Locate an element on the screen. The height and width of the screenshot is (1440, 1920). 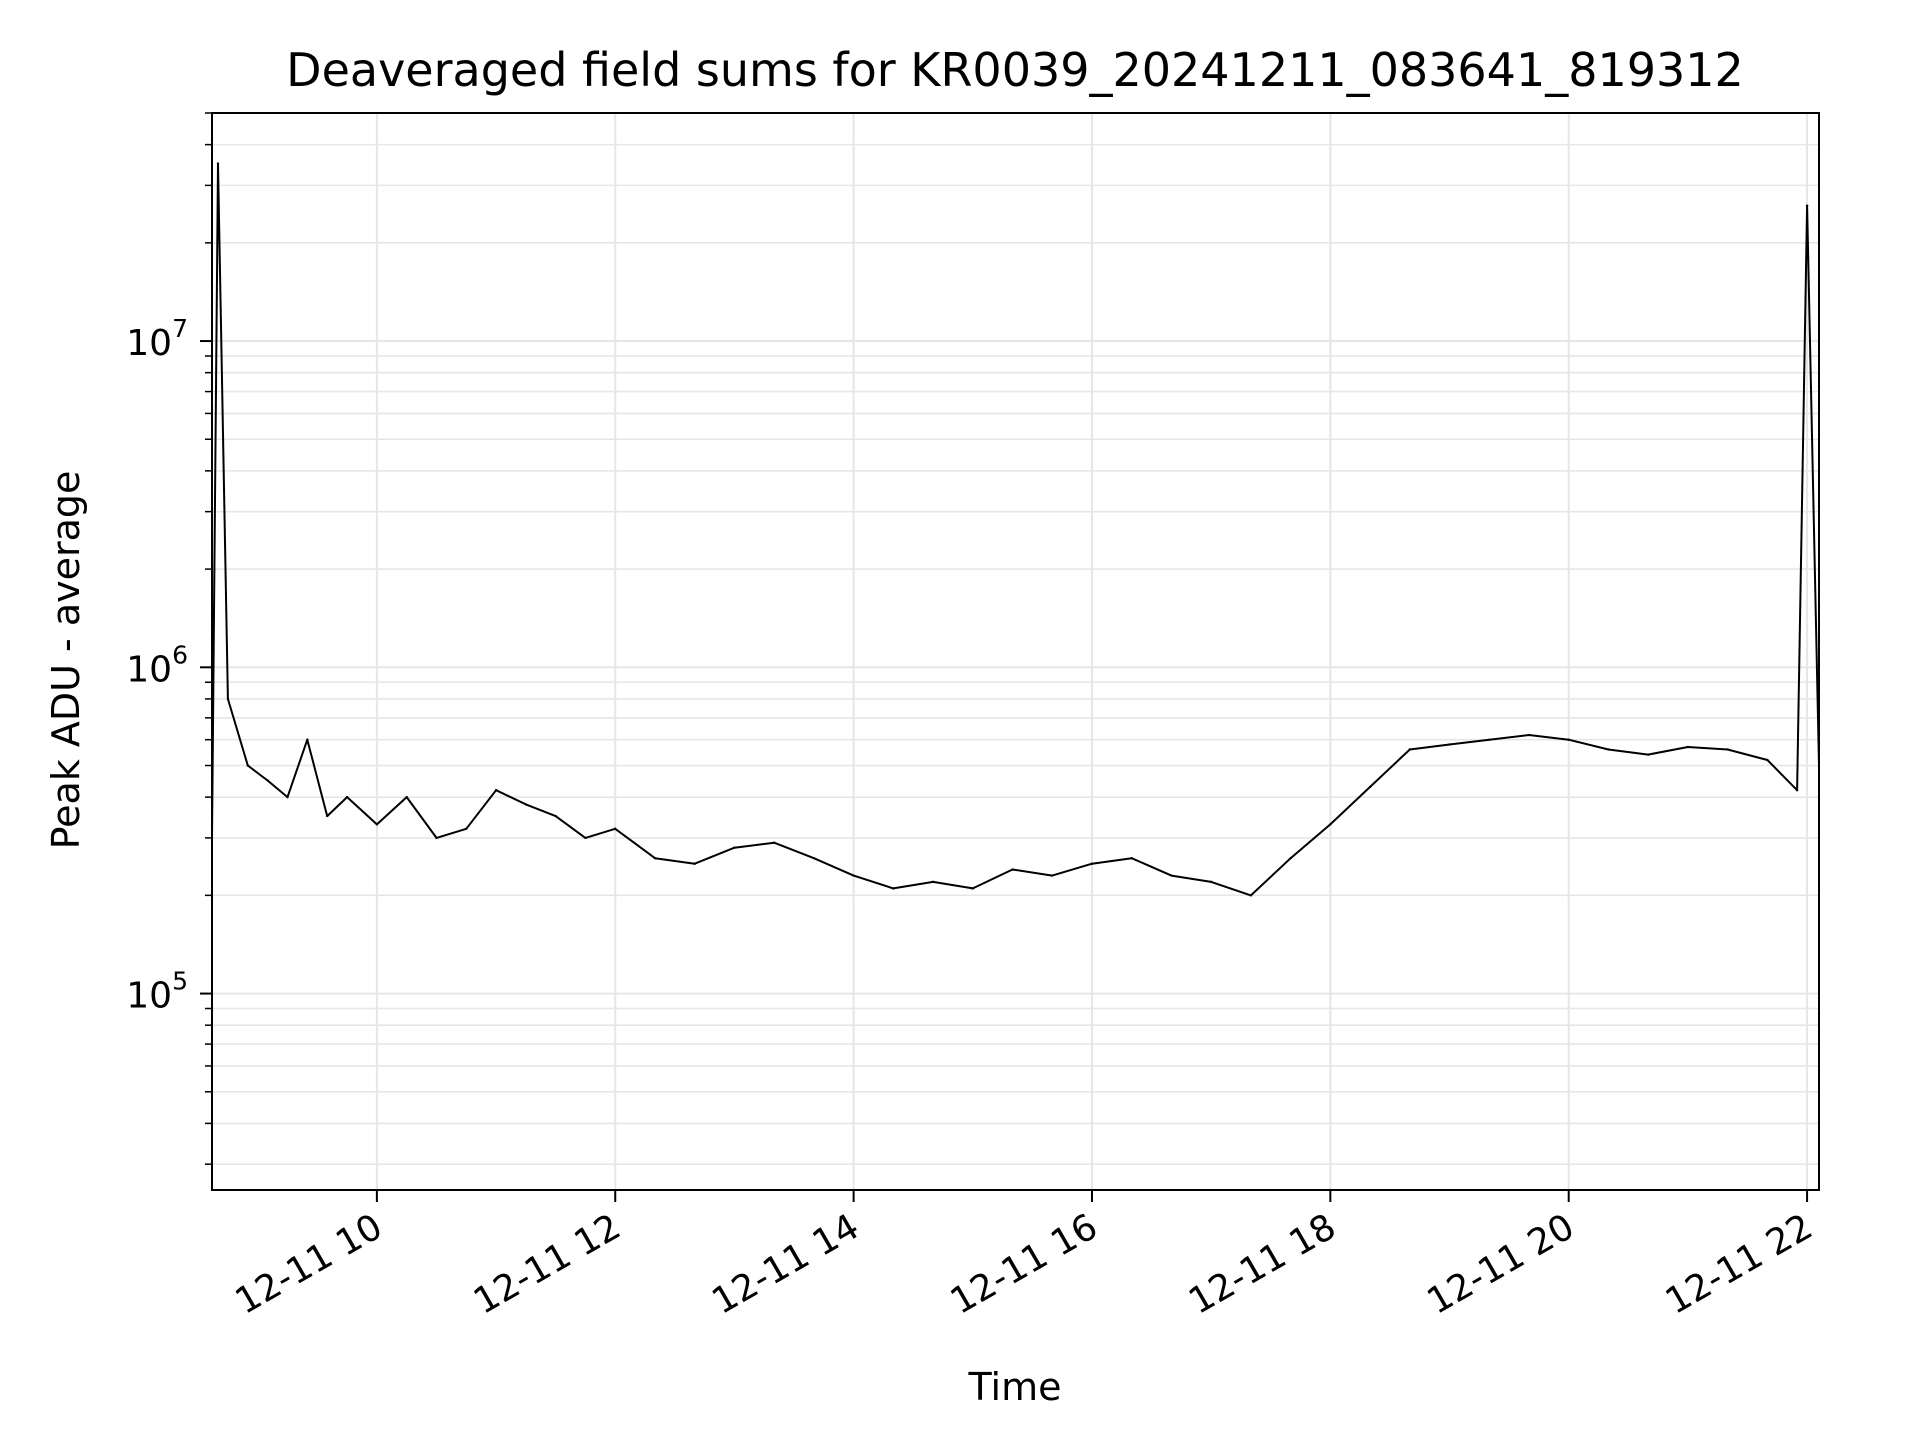
y-tick-label: 10⁷ is located at coordinates (157, 339).